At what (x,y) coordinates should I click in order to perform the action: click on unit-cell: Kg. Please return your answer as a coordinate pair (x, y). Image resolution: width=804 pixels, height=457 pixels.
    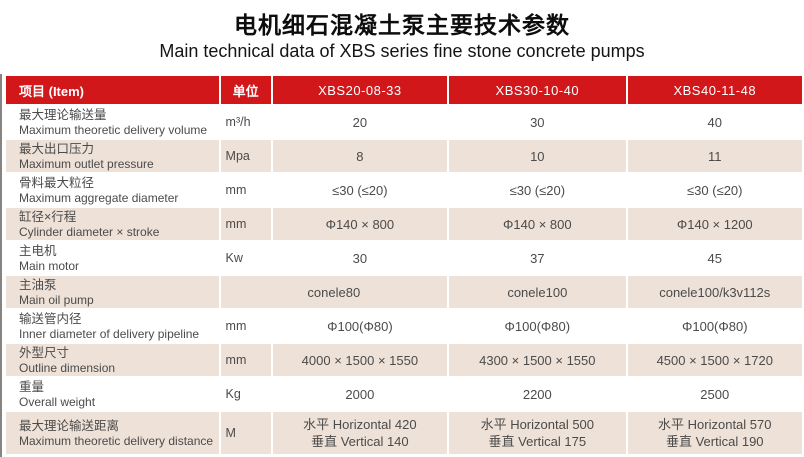
    Looking at the image, I should click on (245, 394).